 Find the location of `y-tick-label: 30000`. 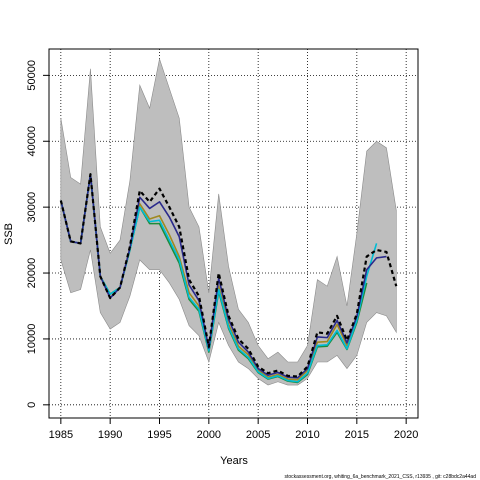

y-tick-label: 30000 is located at coordinates (32, 207).